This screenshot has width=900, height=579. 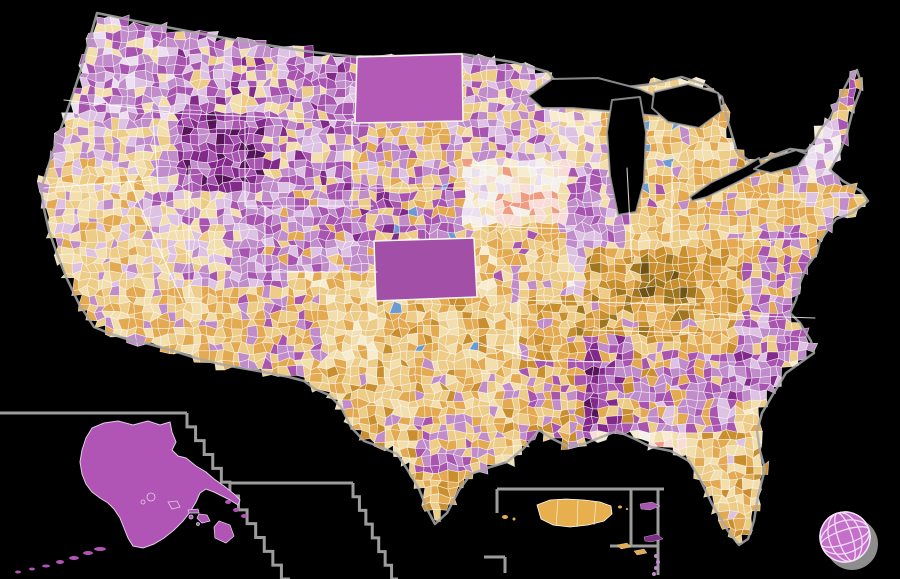 I want to click on north-dakota-solid, so click(x=409, y=88).